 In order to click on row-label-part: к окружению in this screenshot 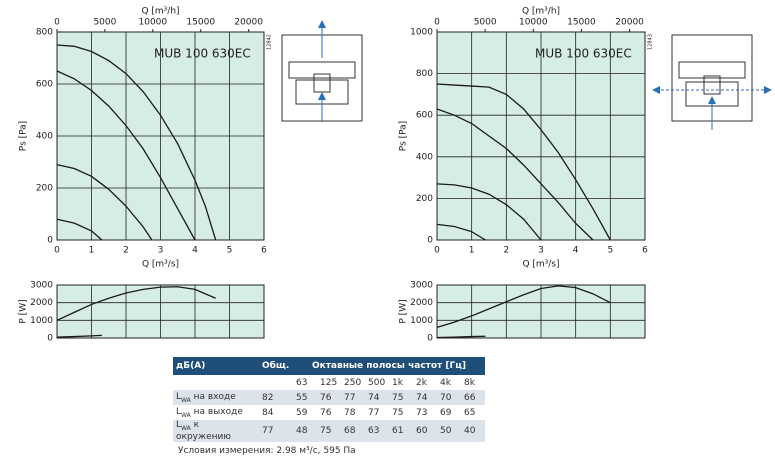, I will do `click(203, 431)`.